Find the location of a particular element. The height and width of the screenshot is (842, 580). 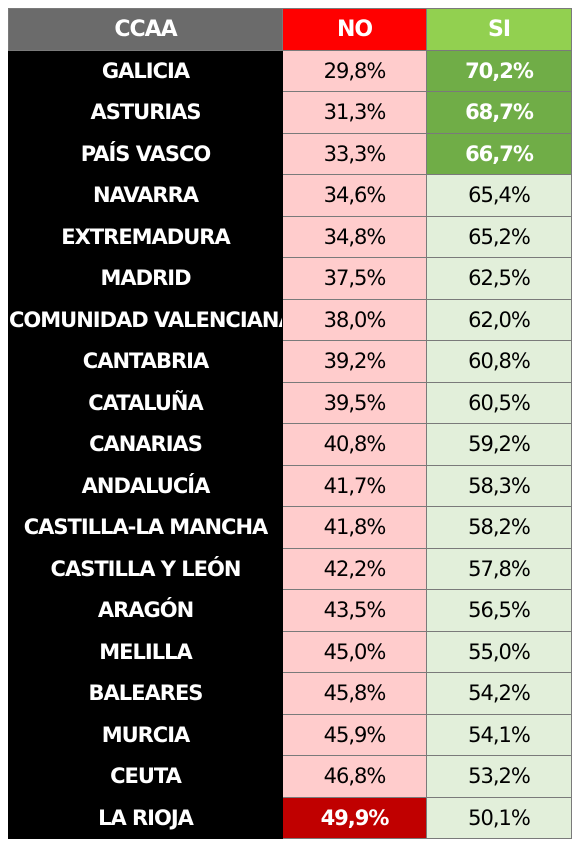

table-row: MURCIA 45,9% 54,1% is located at coordinates (290, 734).